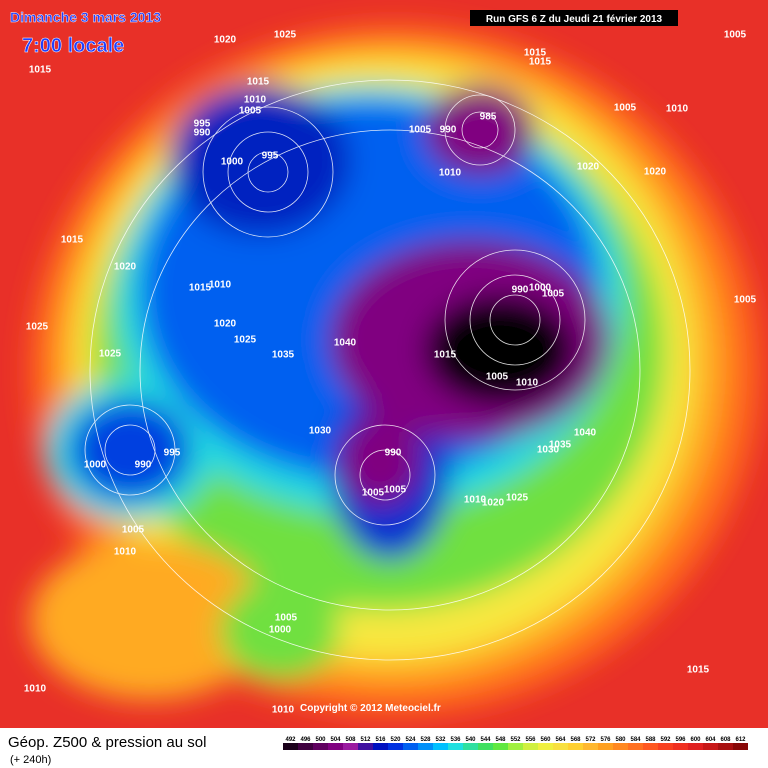 The image size is (768, 768). I want to click on scale-label: 604, so click(710, 740).